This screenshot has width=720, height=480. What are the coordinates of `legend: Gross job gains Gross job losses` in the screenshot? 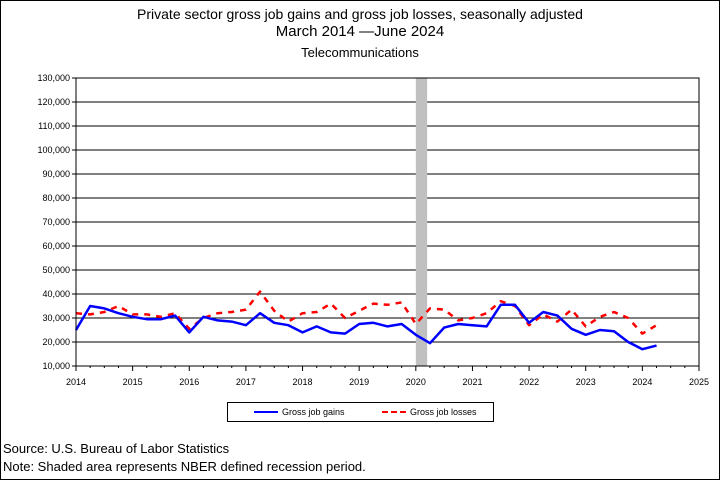 It's located at (360, 412).